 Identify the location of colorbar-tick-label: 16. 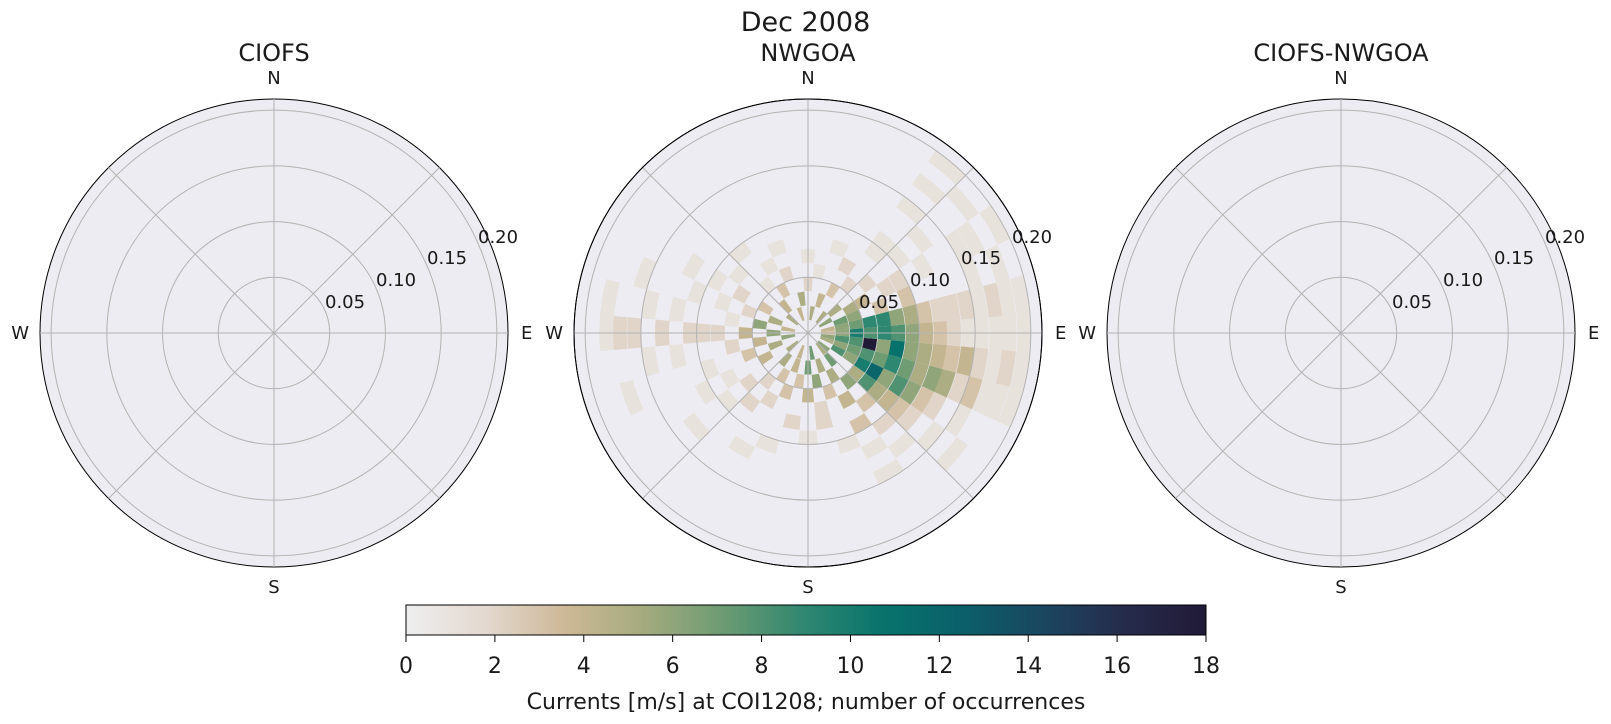
(1117, 666).